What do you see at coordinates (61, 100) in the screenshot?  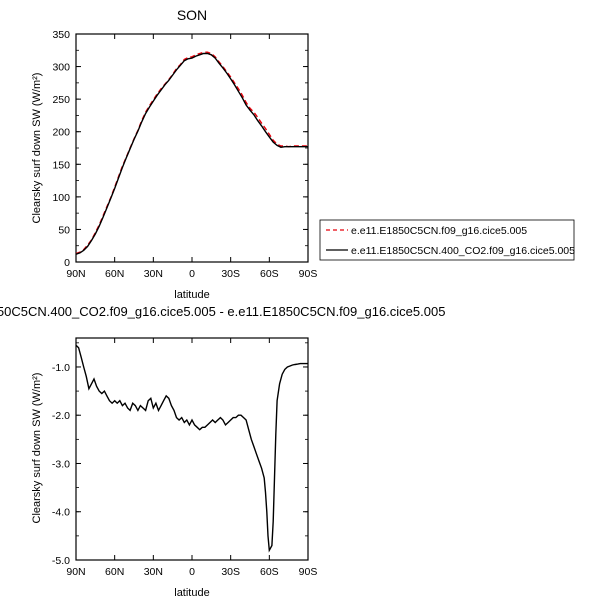 I see `y-tick-label: 250` at bounding box center [61, 100].